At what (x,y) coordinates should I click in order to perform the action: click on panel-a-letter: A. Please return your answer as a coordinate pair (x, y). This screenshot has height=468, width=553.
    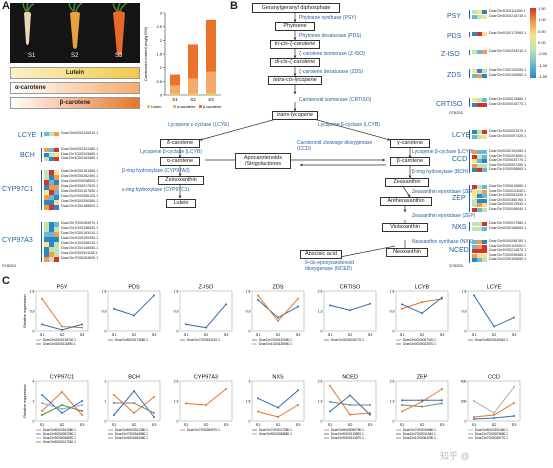
    Looking at the image, I should click on (6, 6).